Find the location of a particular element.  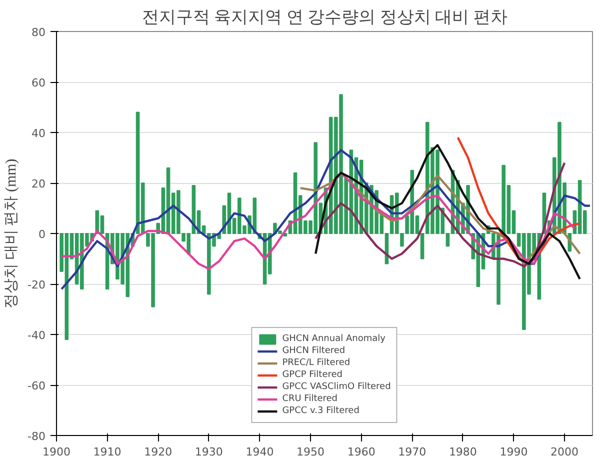

x-tick-label: 1990 is located at coordinates (514, 452).